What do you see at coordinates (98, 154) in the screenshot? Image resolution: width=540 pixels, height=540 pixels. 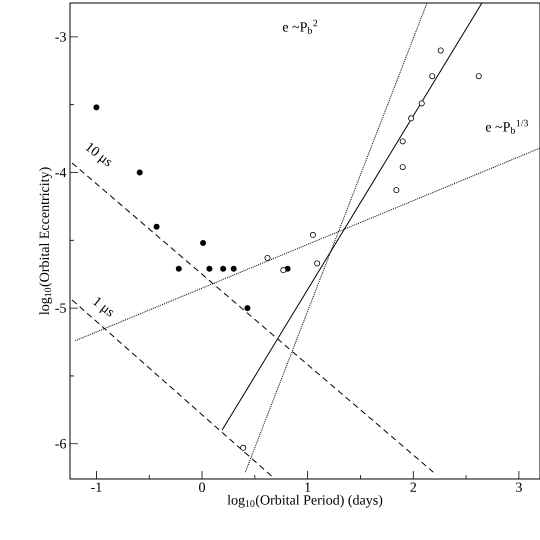 I see `annotation: 10 μs` at bounding box center [98, 154].